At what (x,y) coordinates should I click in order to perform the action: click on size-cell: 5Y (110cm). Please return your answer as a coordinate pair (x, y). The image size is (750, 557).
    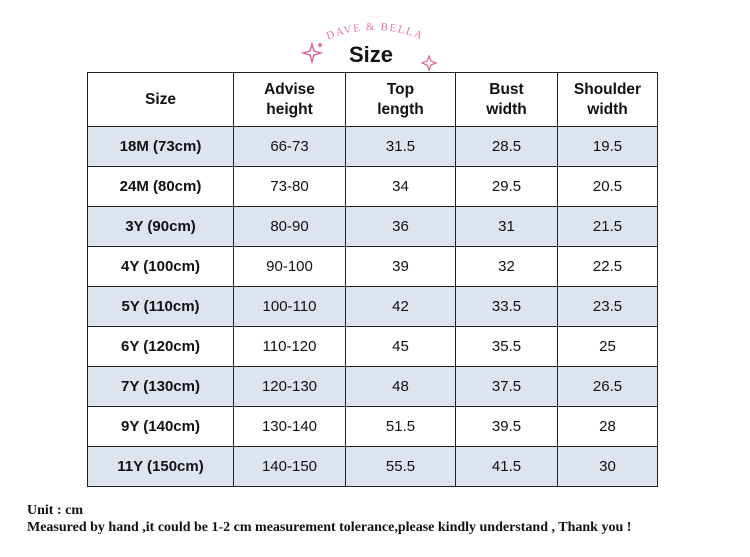
    Looking at the image, I should click on (160, 306).